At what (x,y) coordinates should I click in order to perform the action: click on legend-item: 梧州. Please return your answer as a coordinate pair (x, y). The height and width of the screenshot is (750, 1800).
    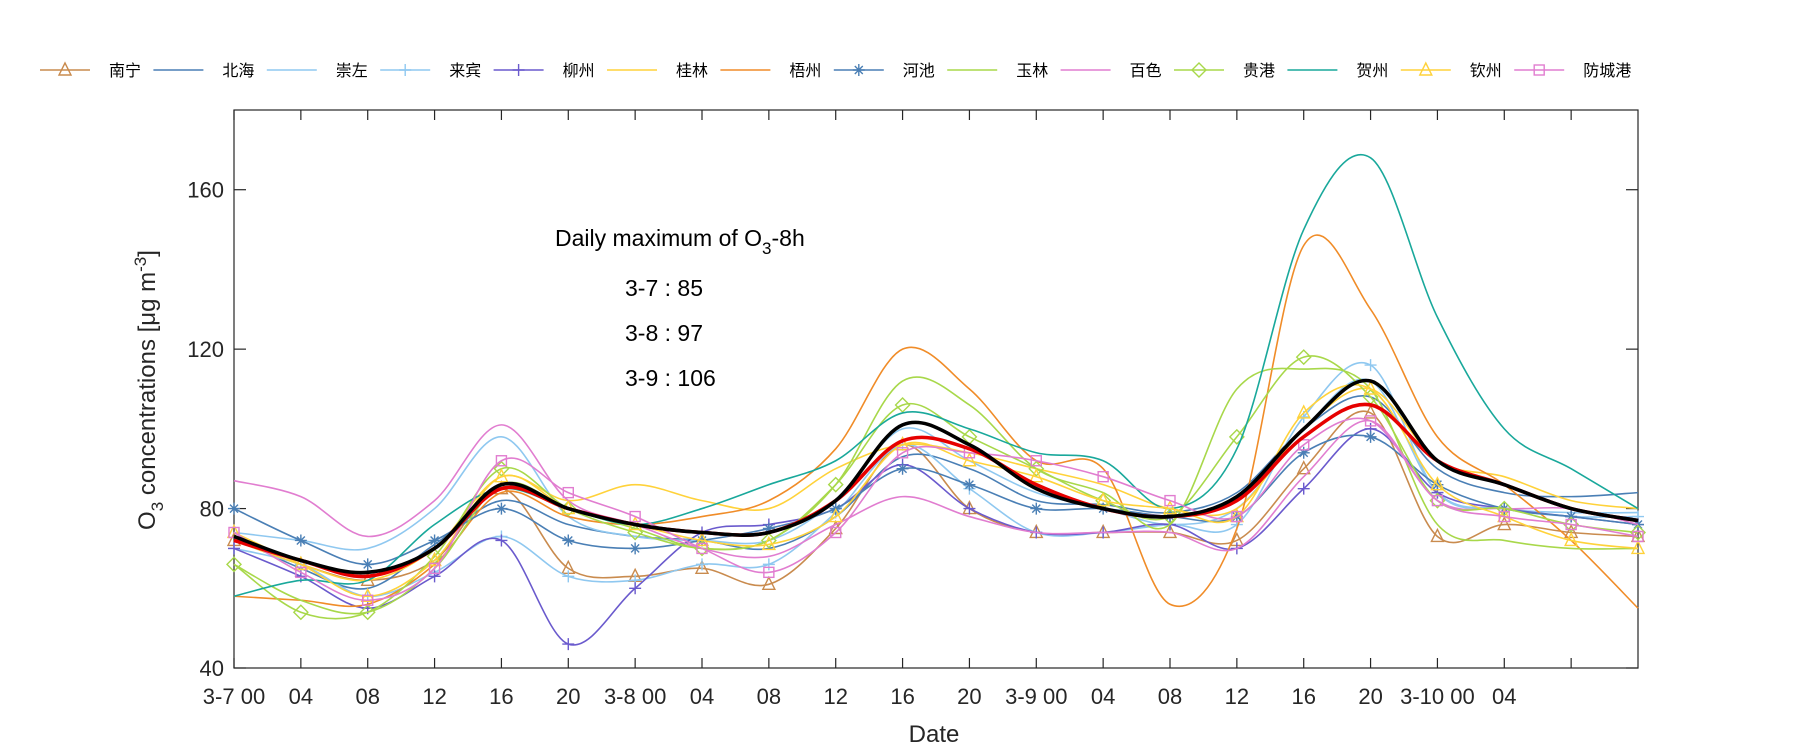
    Looking at the image, I should click on (770, 70).